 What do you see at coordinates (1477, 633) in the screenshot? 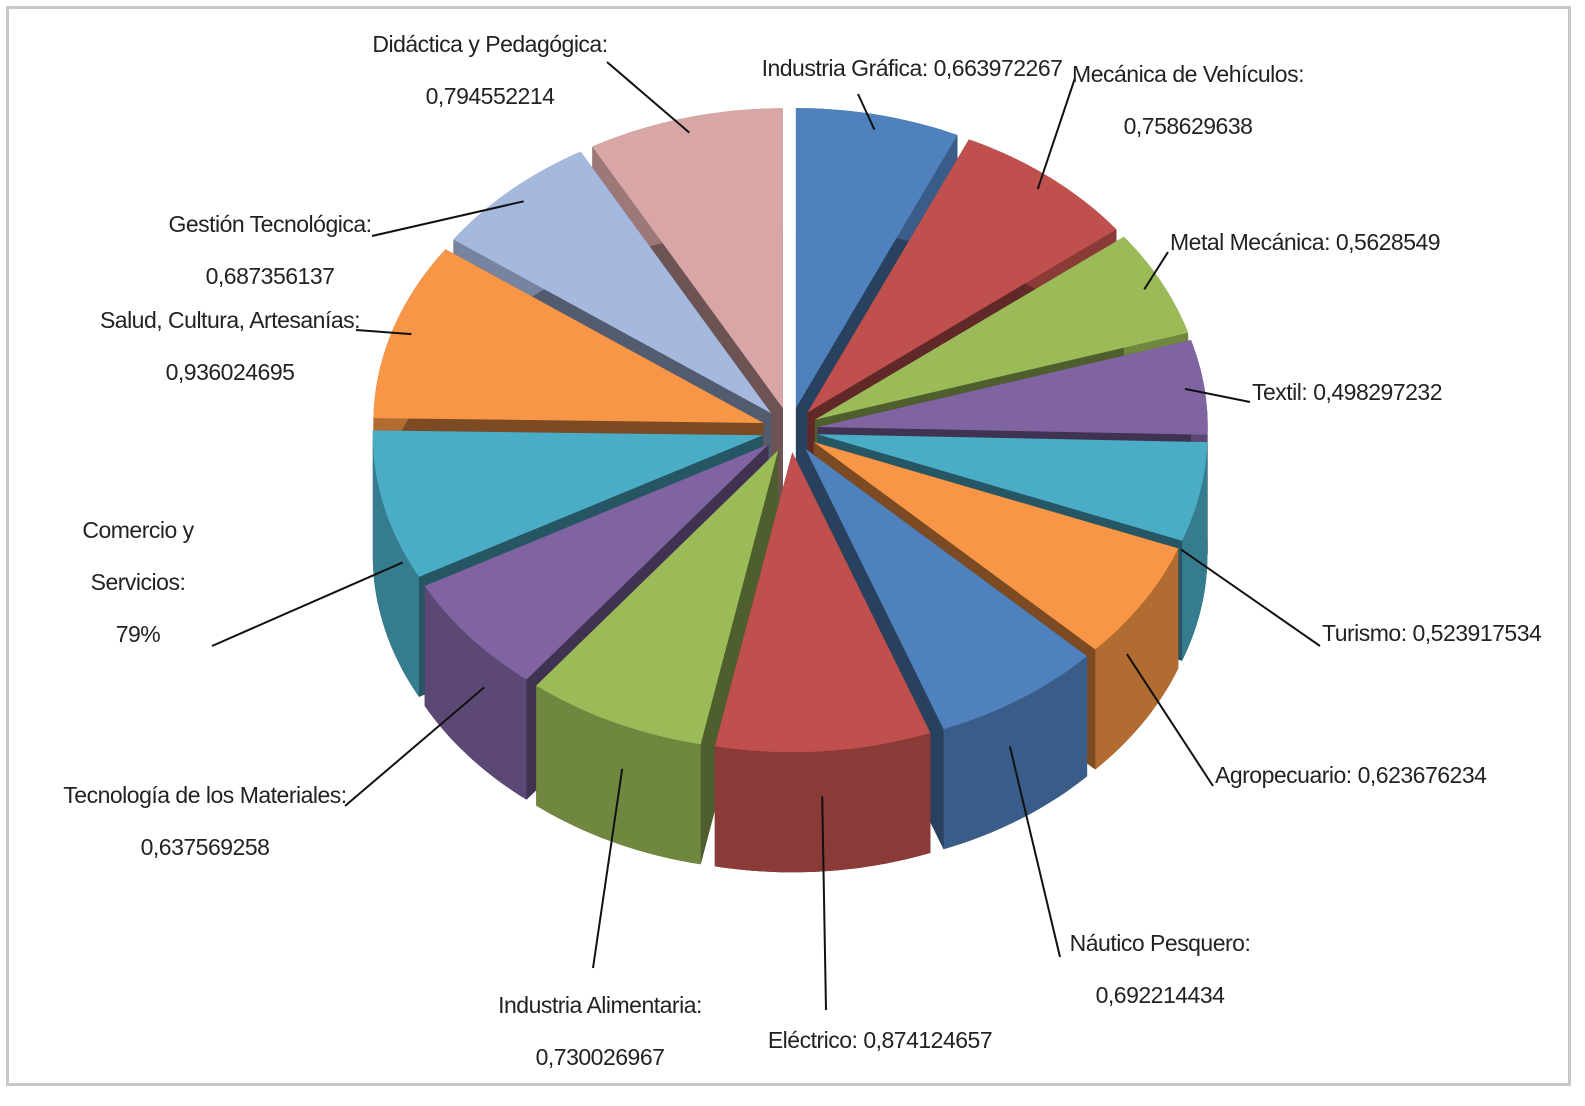
I see `value-label: 0,523917534` at bounding box center [1477, 633].